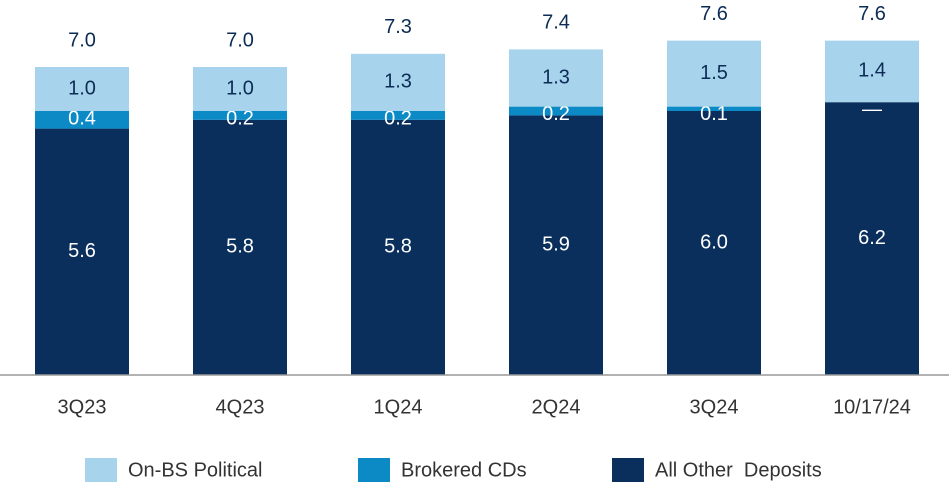 The height and width of the screenshot is (487, 949). I want to click on x-tick-label: 10/17/24, so click(872, 407).